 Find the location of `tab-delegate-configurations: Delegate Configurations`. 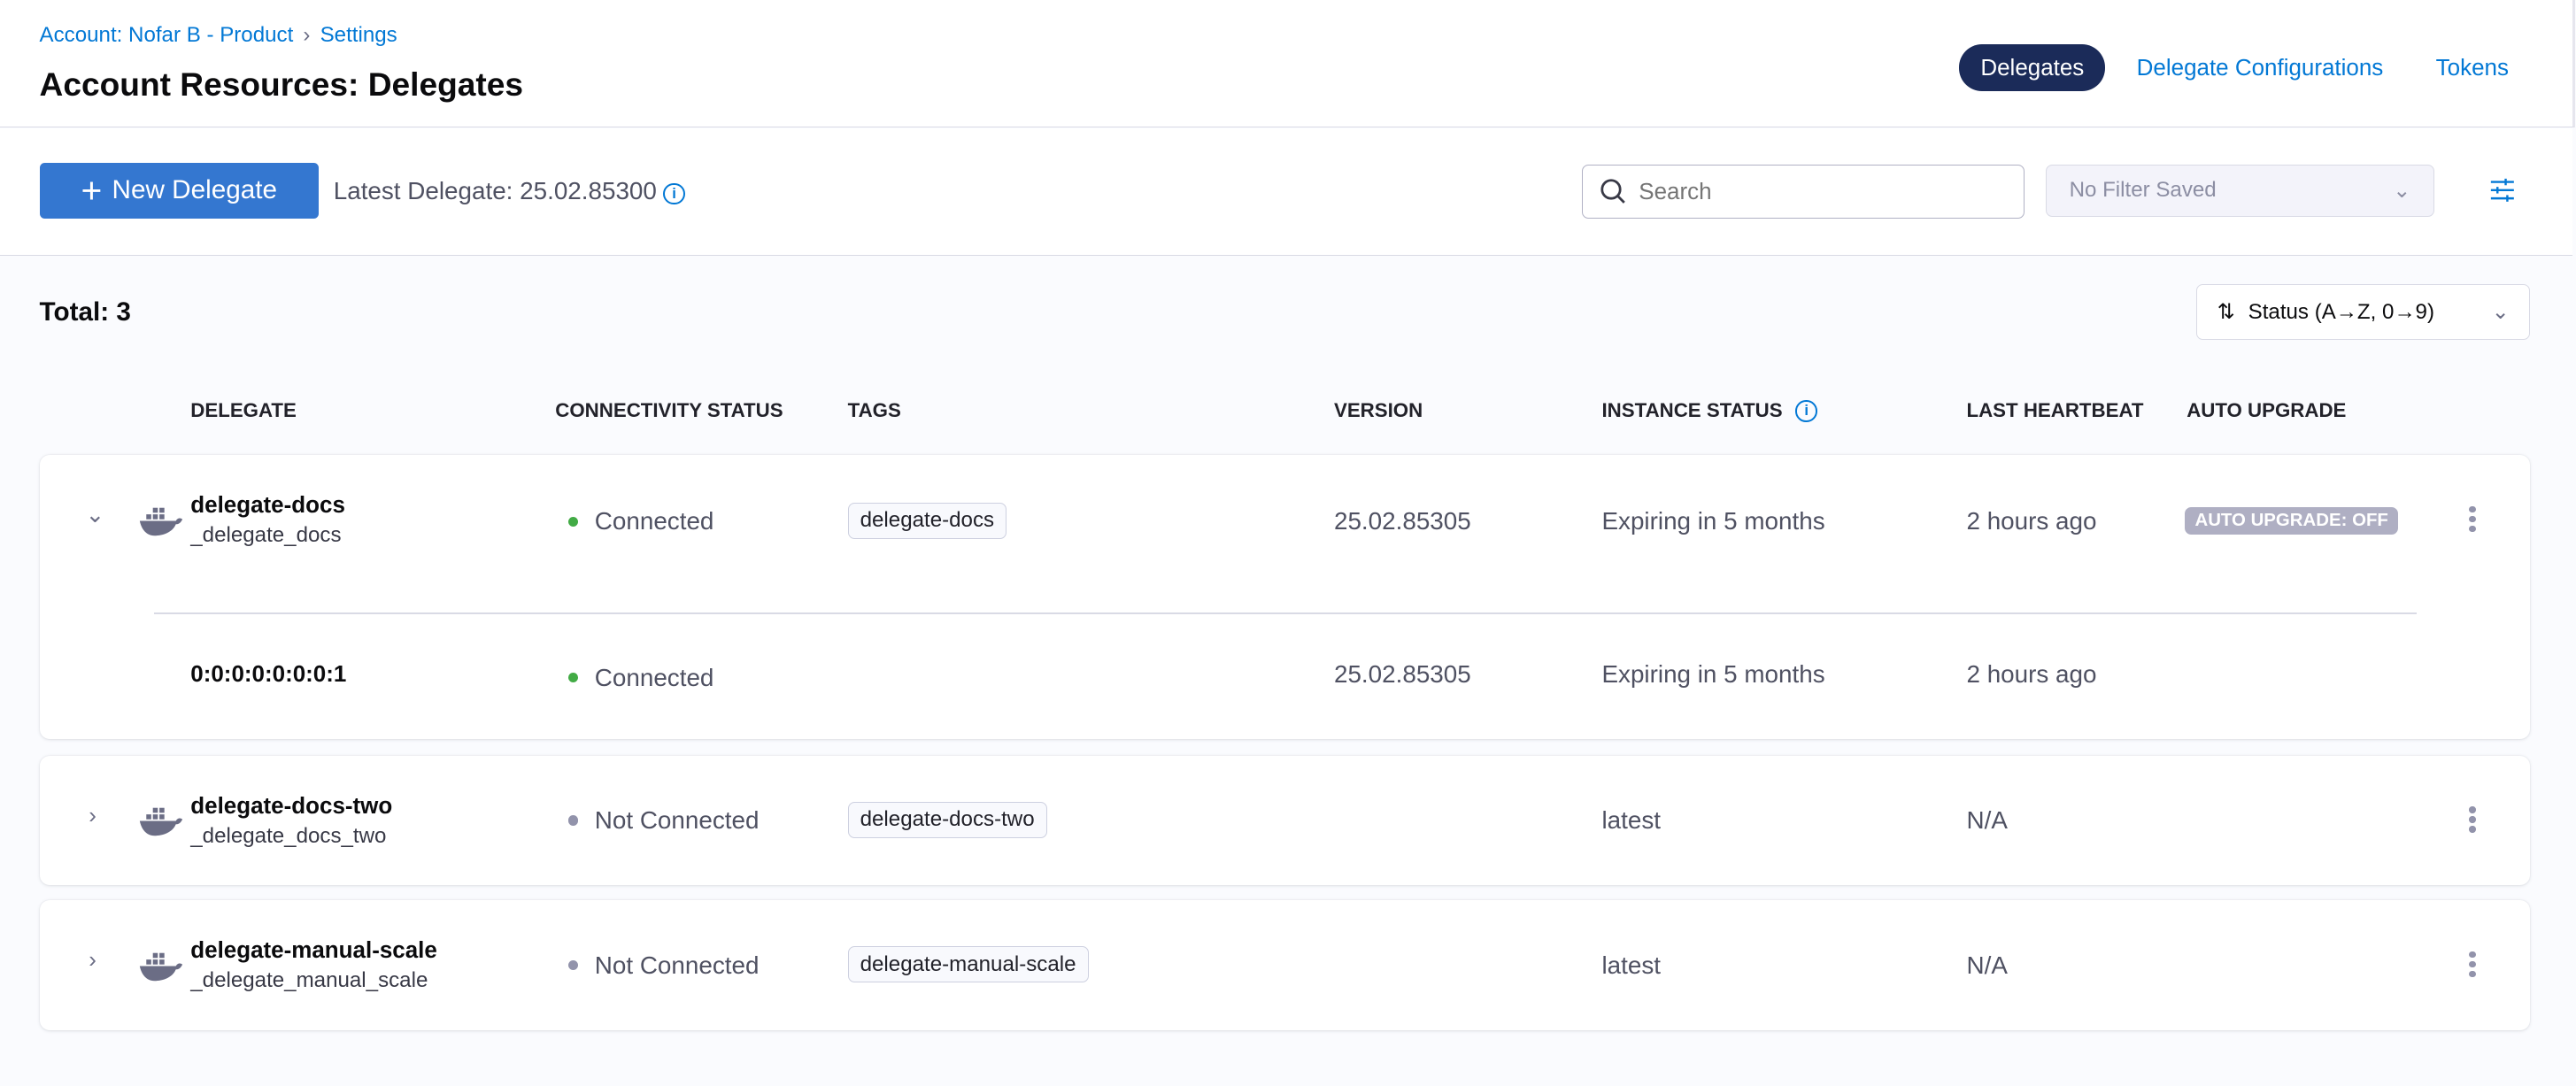

tab-delegate-configurations: Delegate Configurations is located at coordinates (2260, 67).